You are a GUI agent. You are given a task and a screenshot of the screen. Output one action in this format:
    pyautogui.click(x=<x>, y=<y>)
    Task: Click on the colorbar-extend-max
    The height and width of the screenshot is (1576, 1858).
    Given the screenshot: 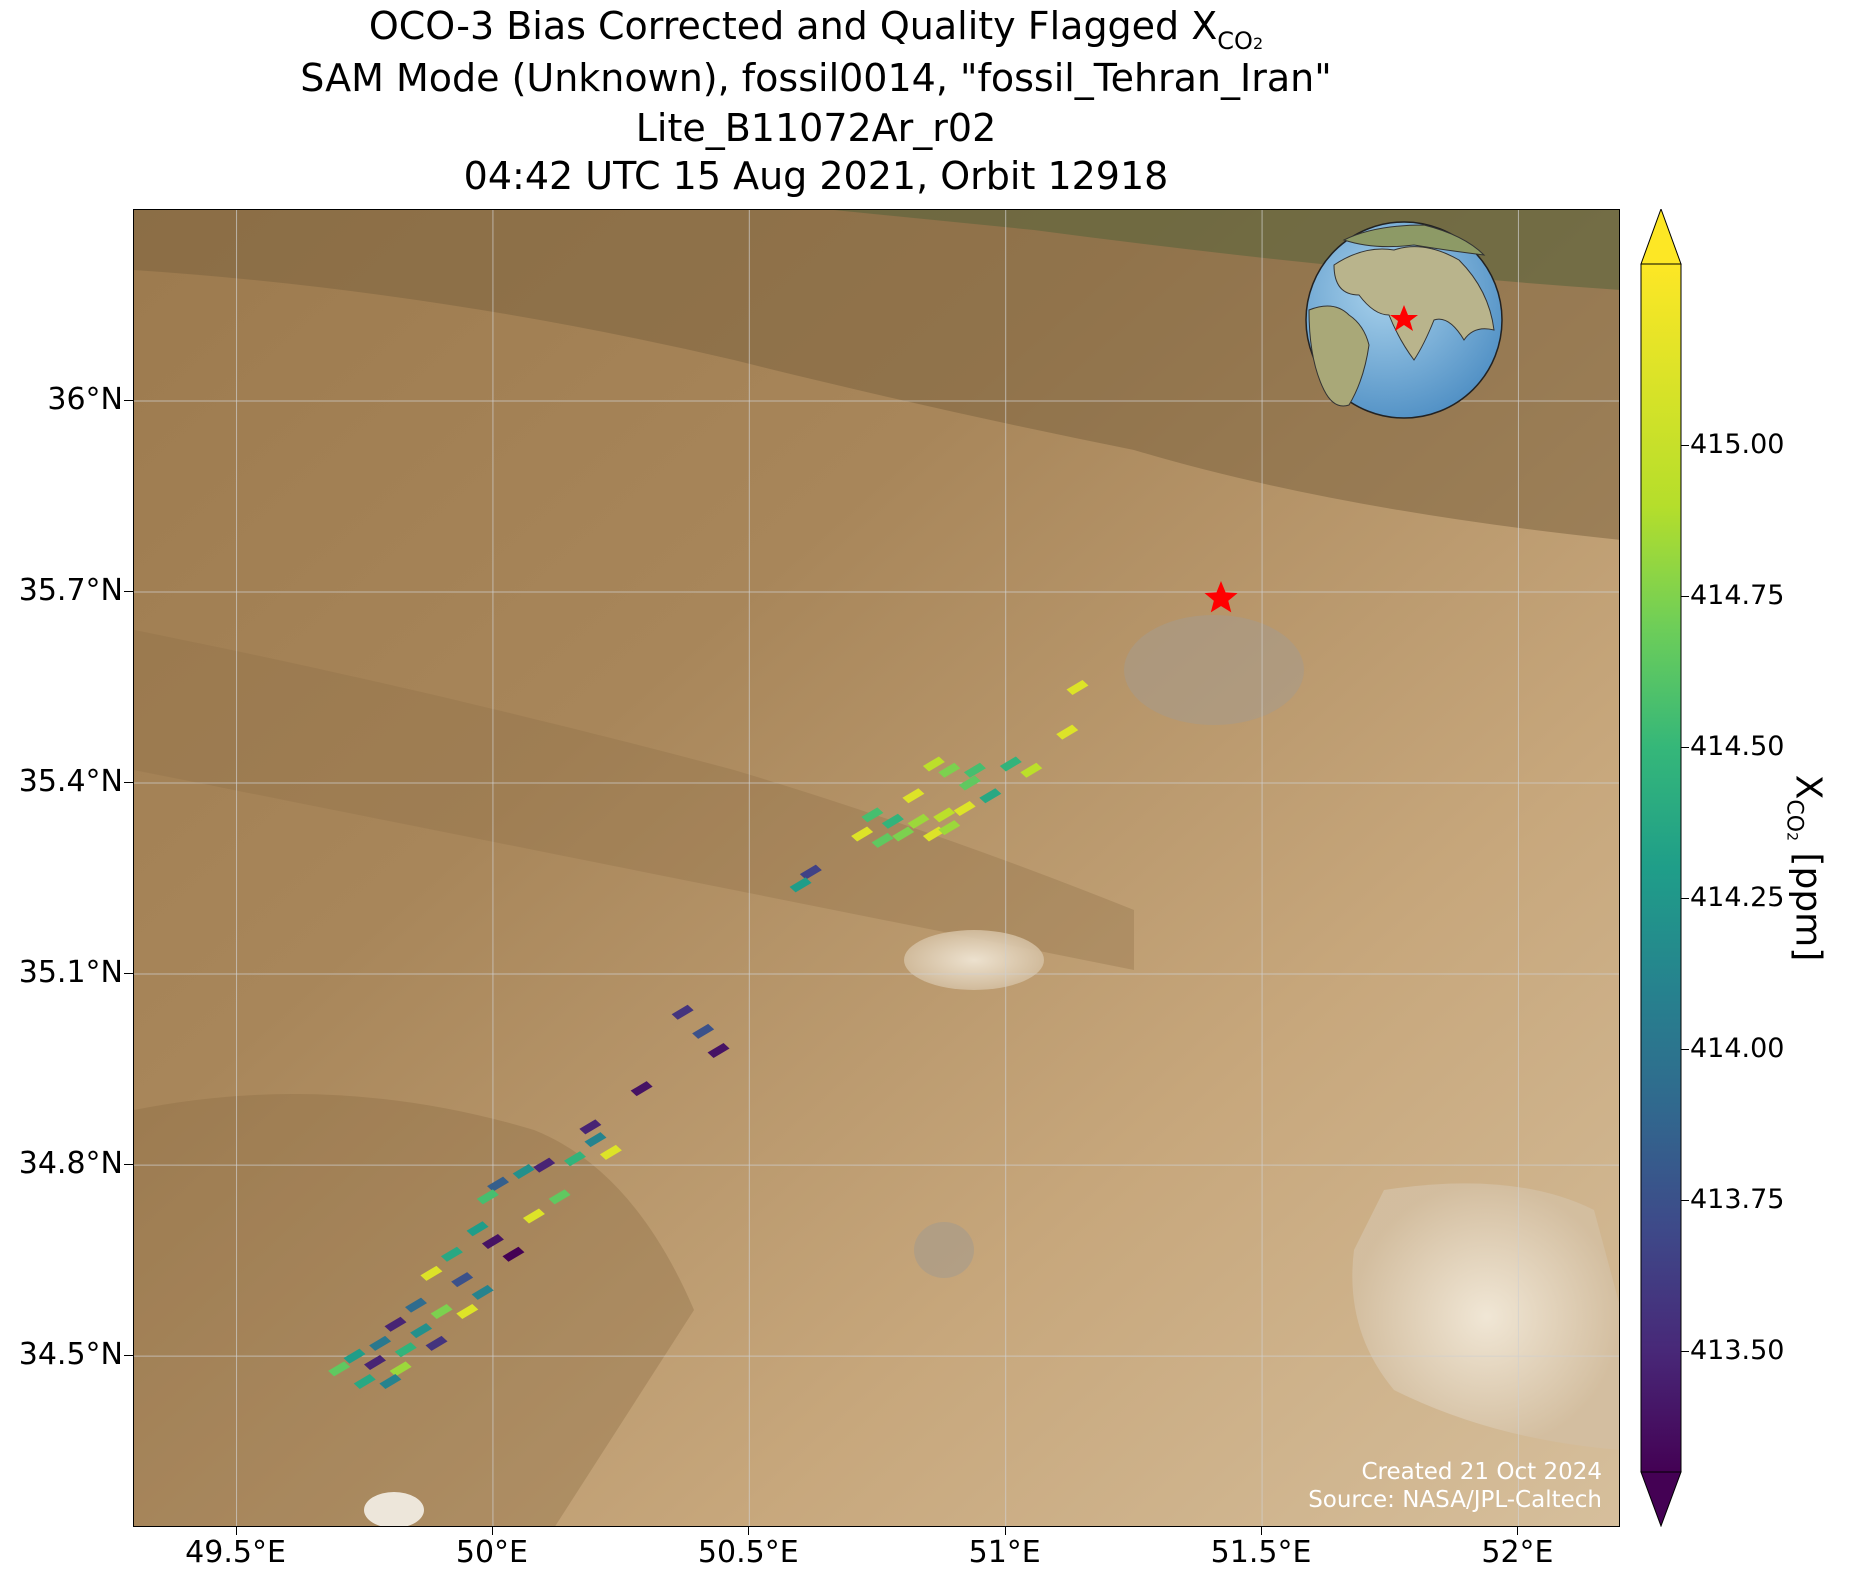 What is the action you would take?
    pyautogui.click(x=1661, y=236)
    